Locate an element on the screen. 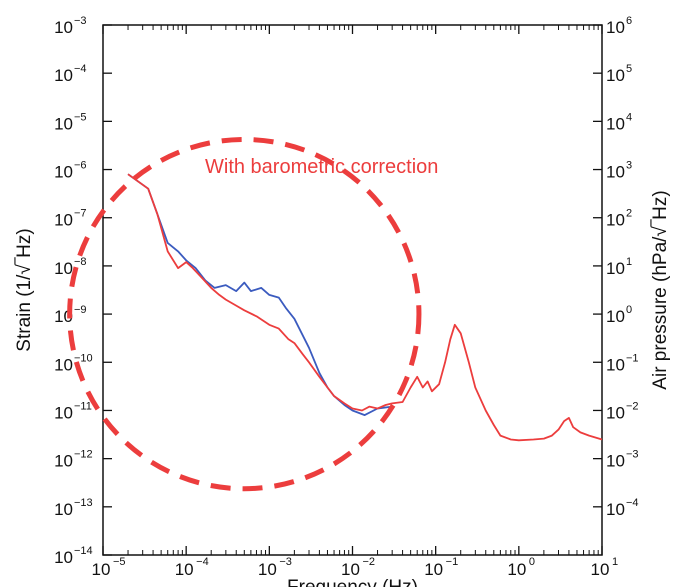 The image size is (683, 587). right-y-axis-title: Air pressure (hPa/√‾Hz) is located at coordinates (660, 289).